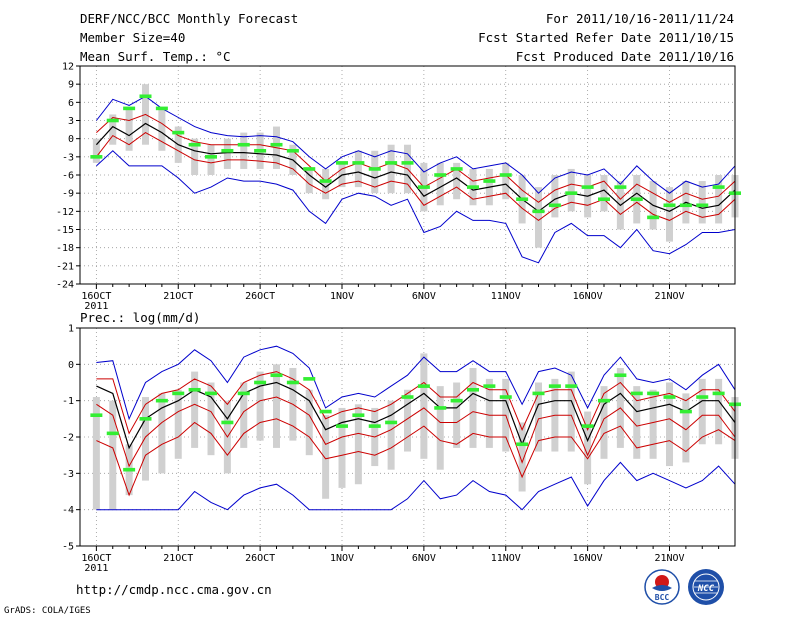 This screenshot has width=800, height=618. I want to click on x-tick-label: 11NOV, so click(506, 558).